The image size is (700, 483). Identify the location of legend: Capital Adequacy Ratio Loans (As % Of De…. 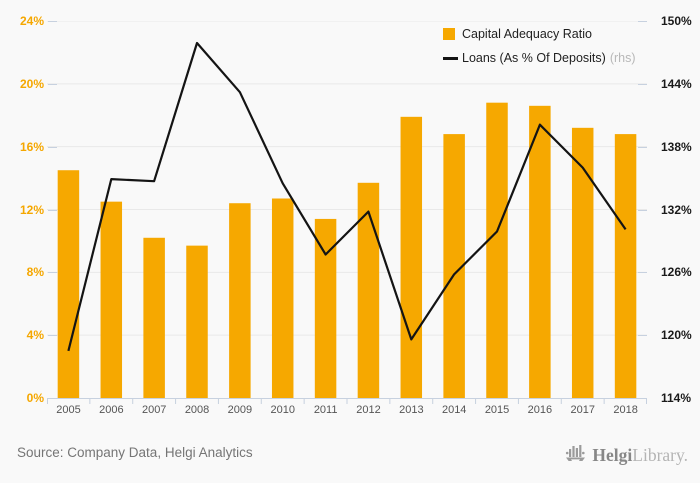
(539, 50).